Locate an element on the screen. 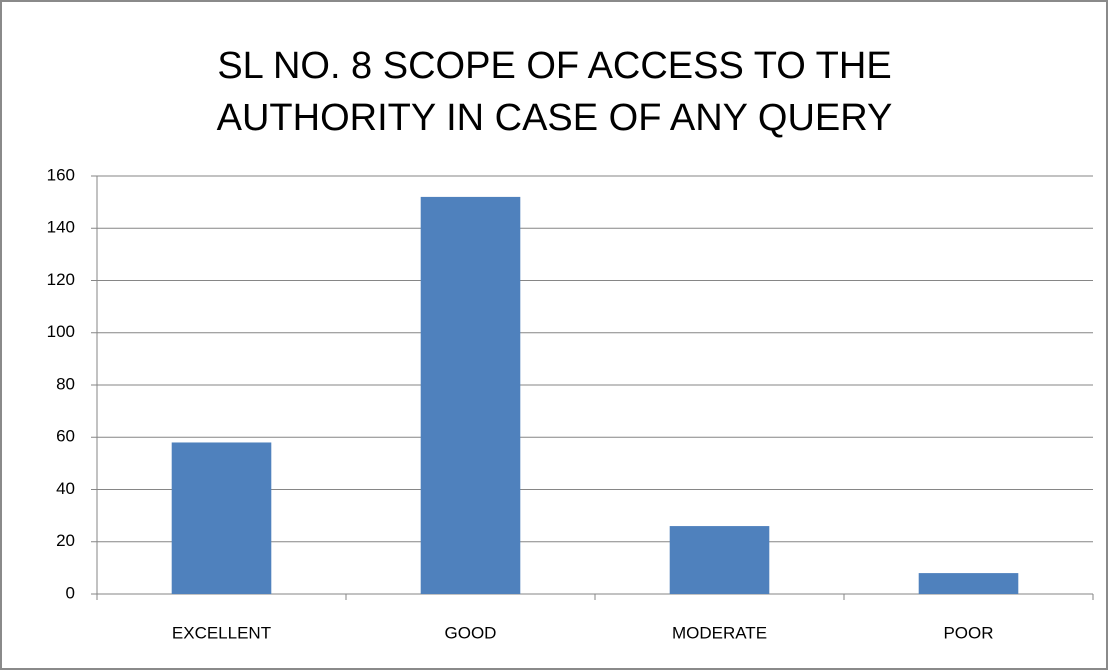 The image size is (1109, 671). y-tick-label: 60 is located at coordinates (65, 436).